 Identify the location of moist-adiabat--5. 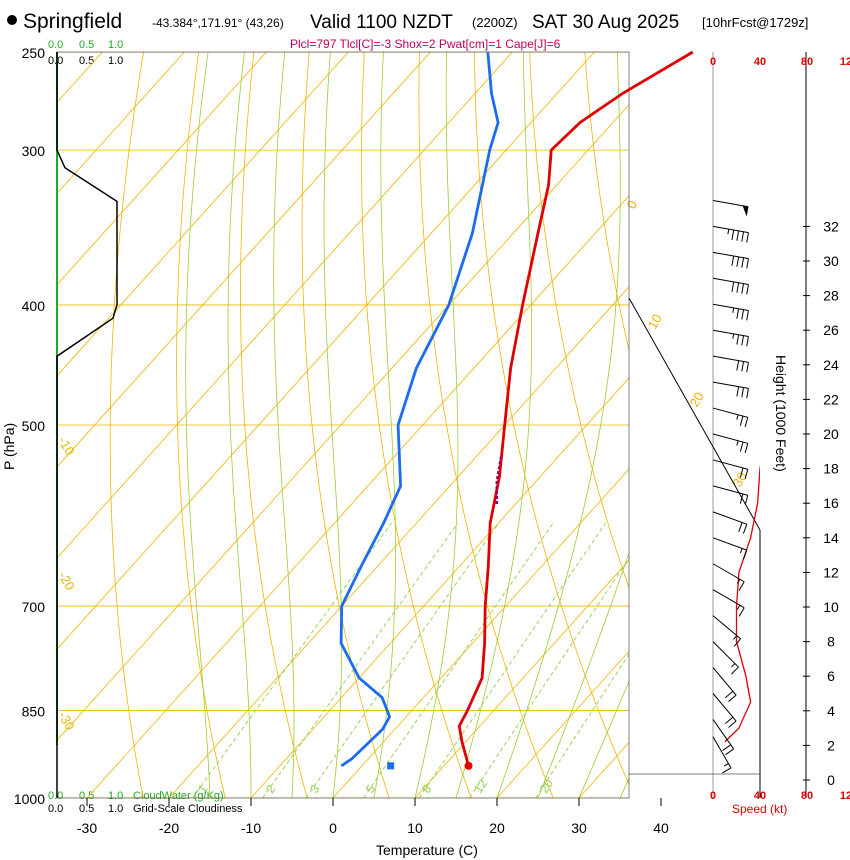
(284, 425).